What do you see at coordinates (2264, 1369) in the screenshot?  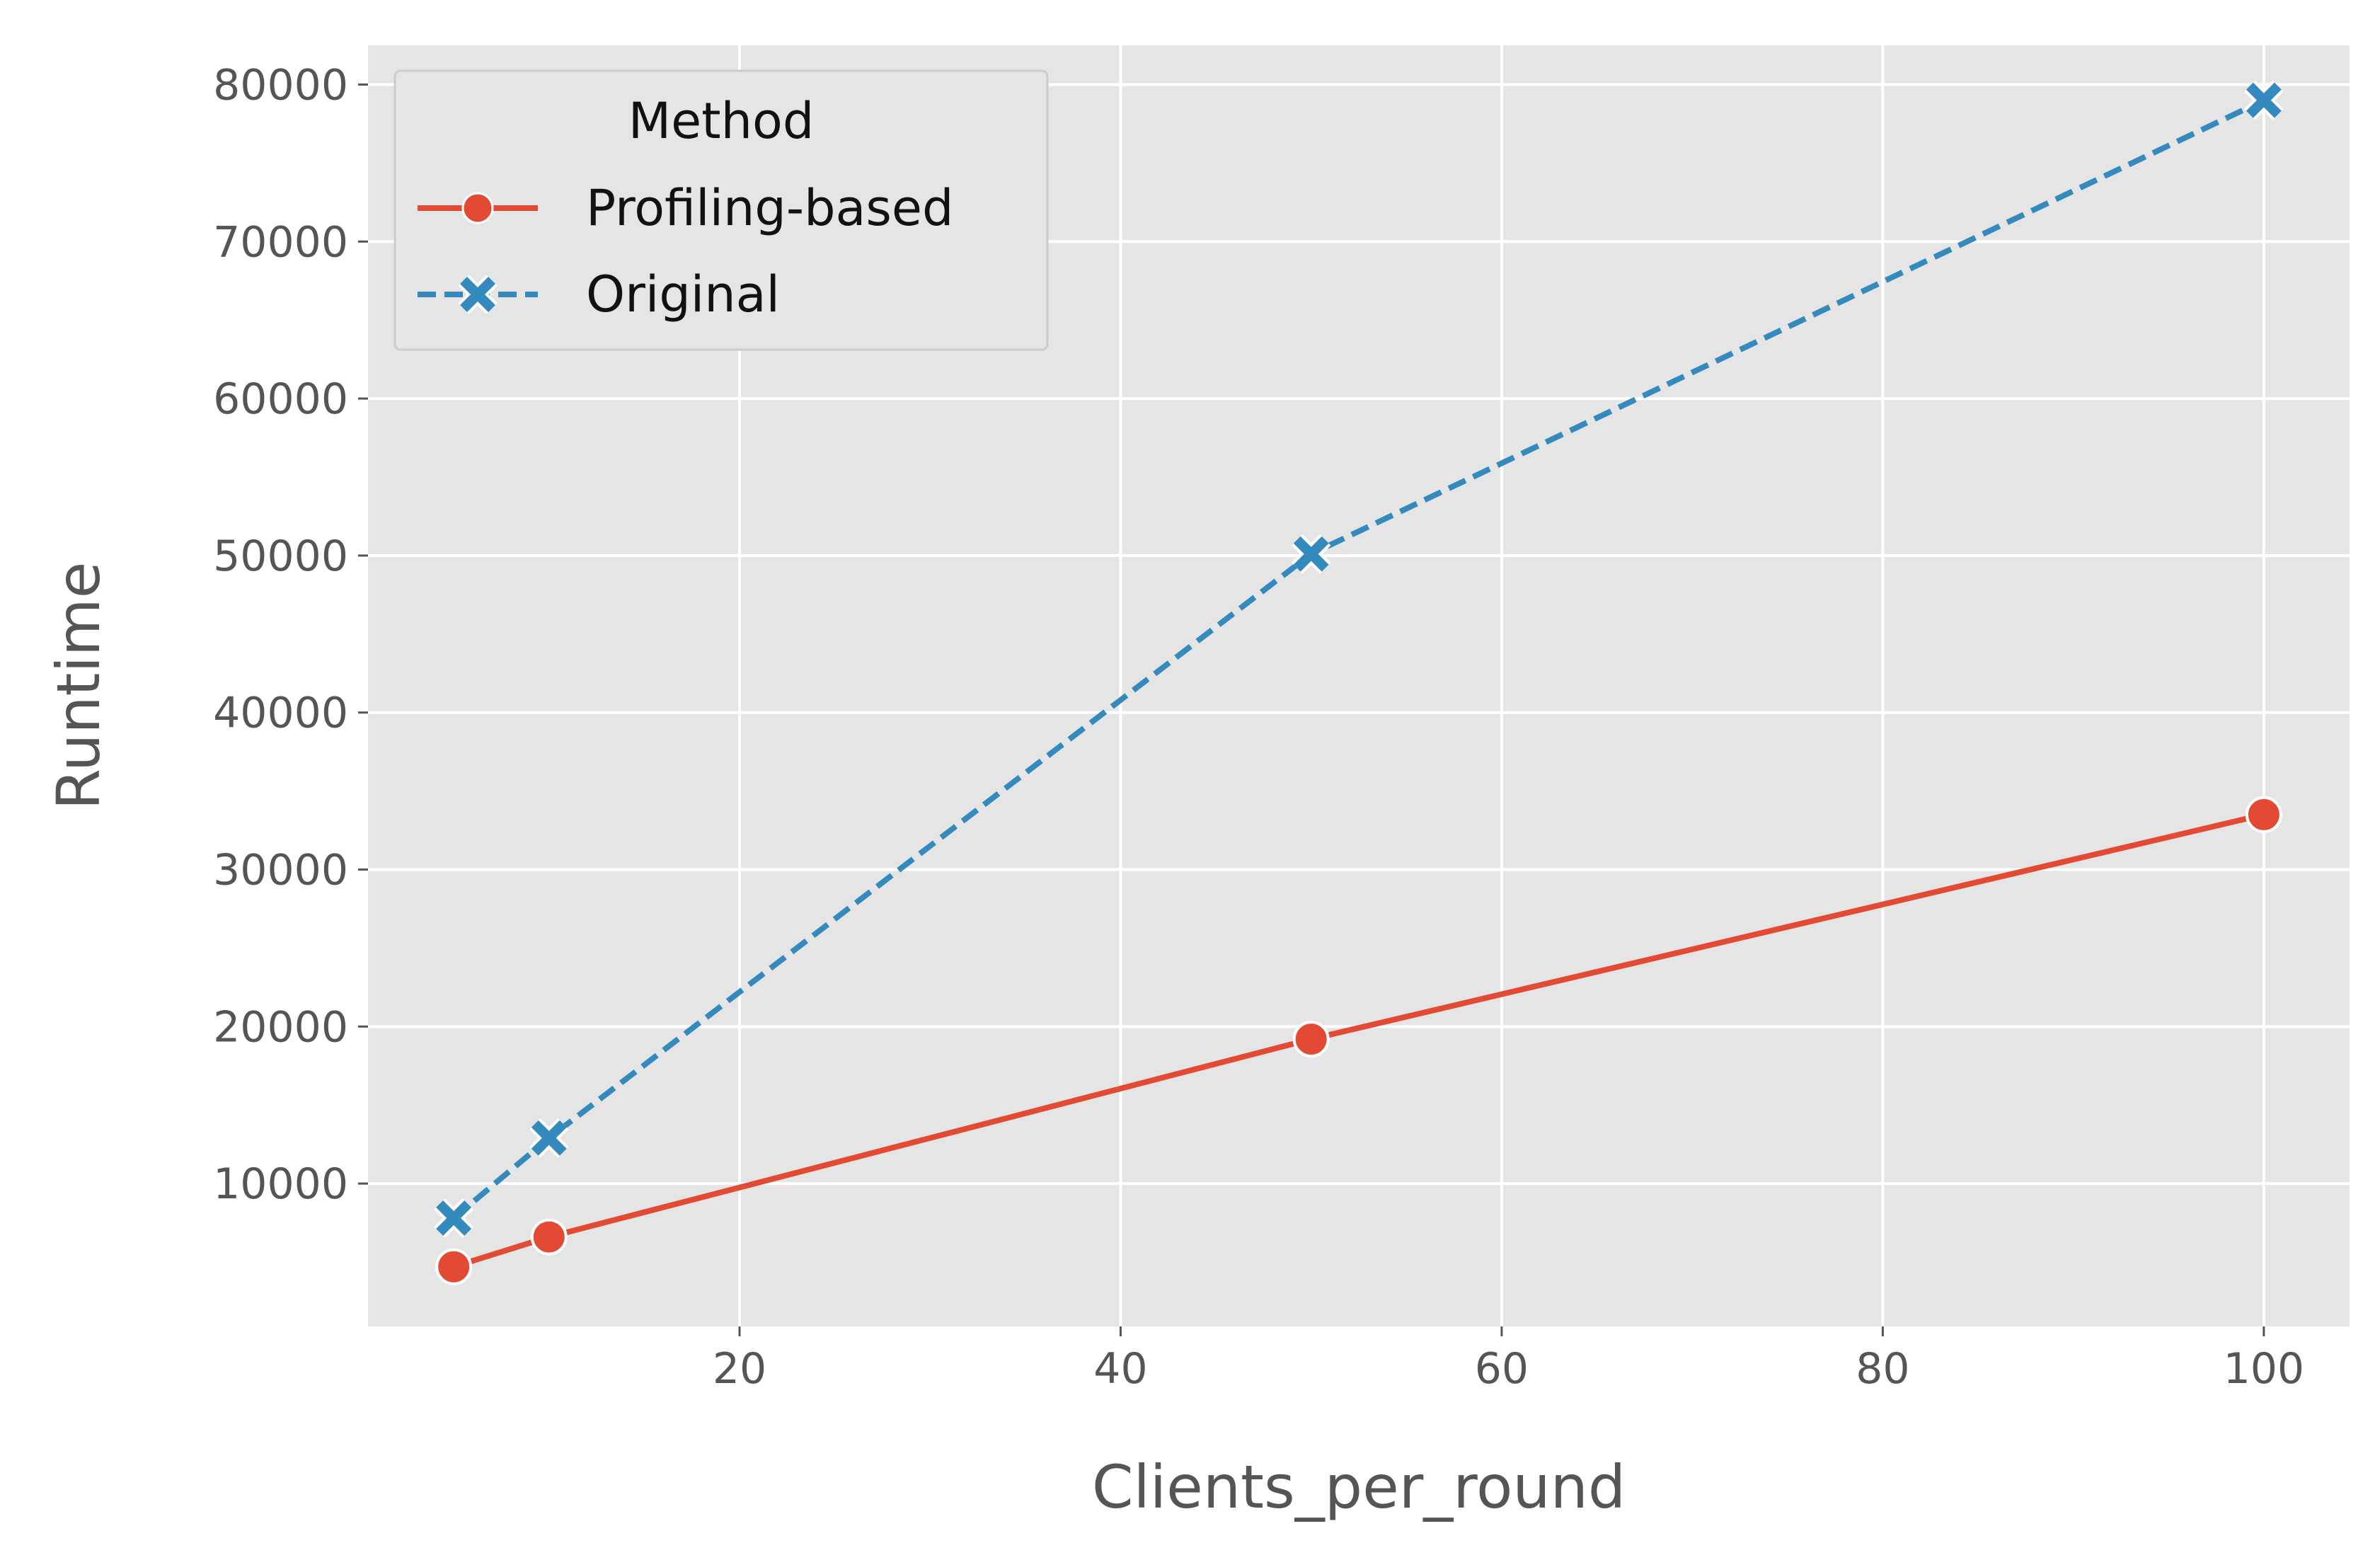 I see `x-tick-label: 100` at bounding box center [2264, 1369].